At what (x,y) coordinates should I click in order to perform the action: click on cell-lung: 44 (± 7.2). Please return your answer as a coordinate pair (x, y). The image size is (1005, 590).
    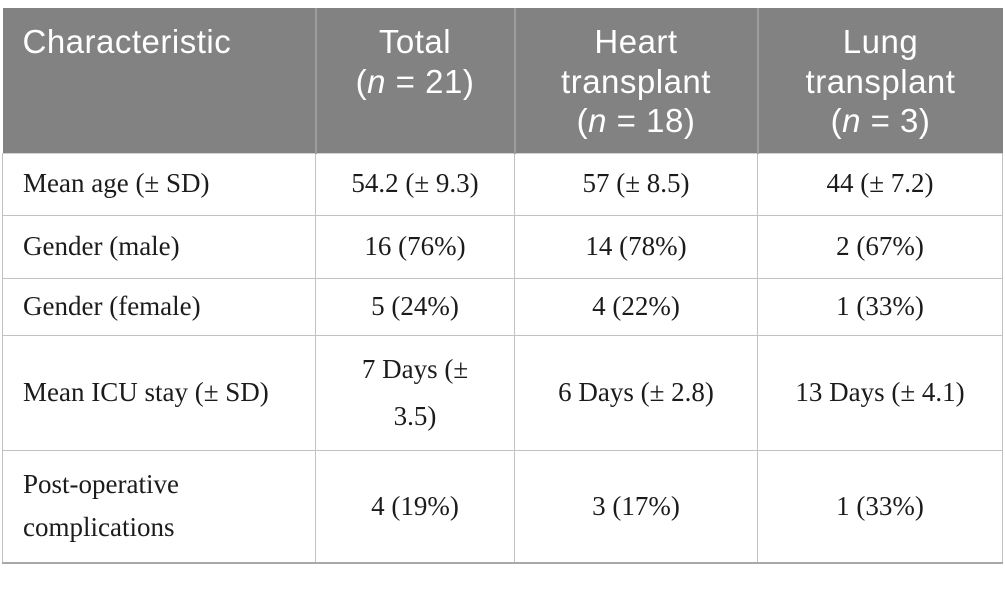
    Looking at the image, I should click on (880, 184).